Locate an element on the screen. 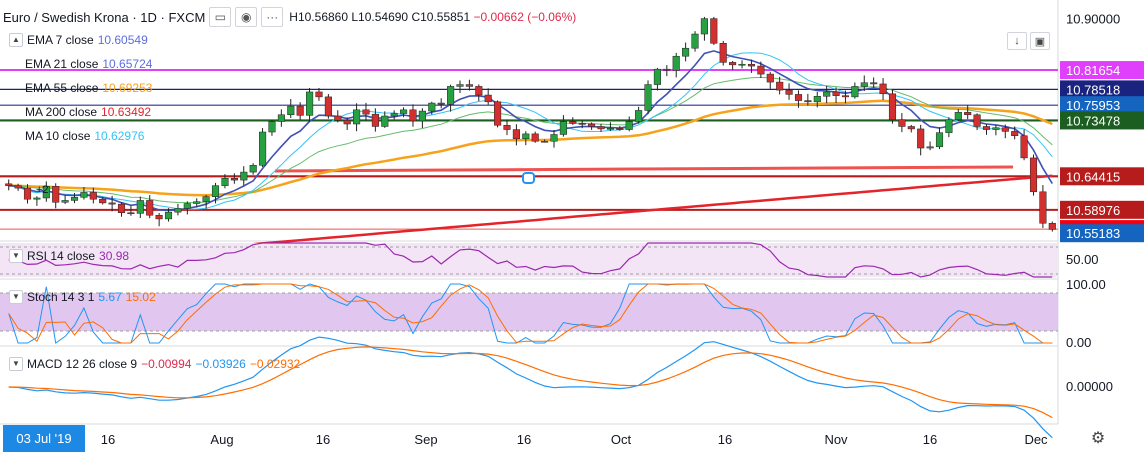 This screenshot has height=458, width=1144. macd-value: −0.03926 is located at coordinates (220, 364).